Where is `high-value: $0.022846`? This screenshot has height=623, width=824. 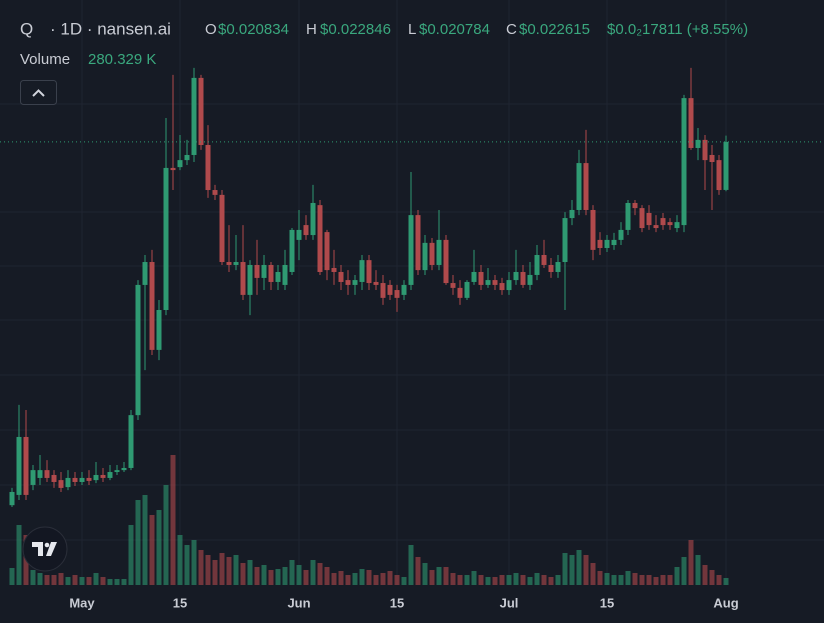 high-value: $0.022846 is located at coordinates (355, 29).